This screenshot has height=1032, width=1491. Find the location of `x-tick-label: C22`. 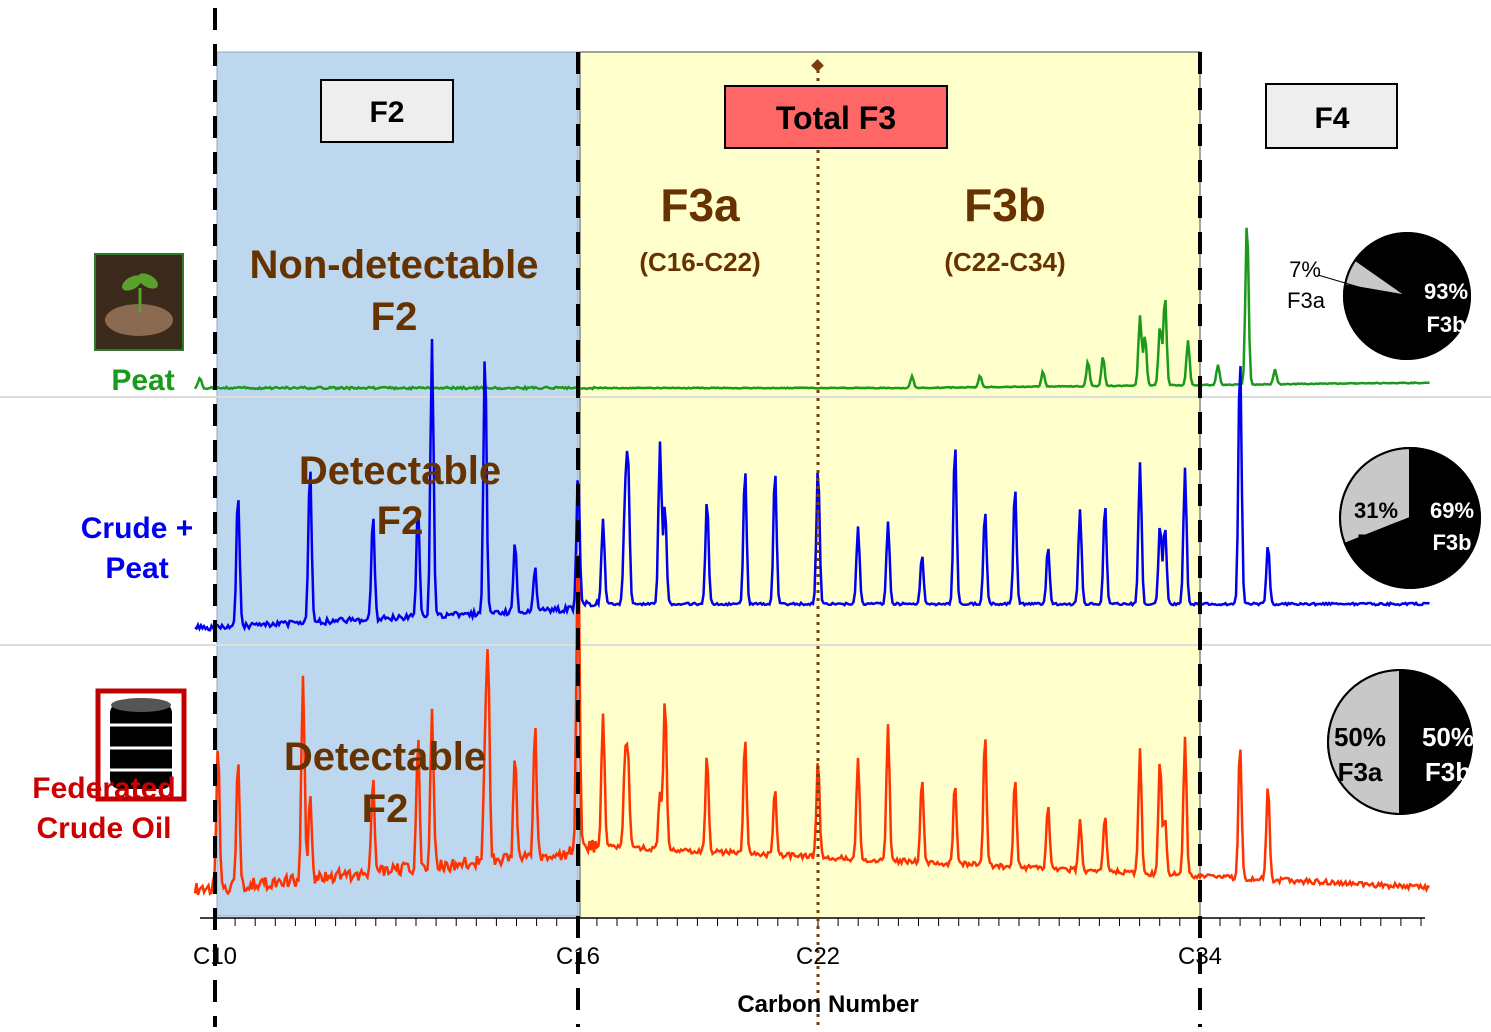

x-tick-label: C22 is located at coordinates (818, 956).